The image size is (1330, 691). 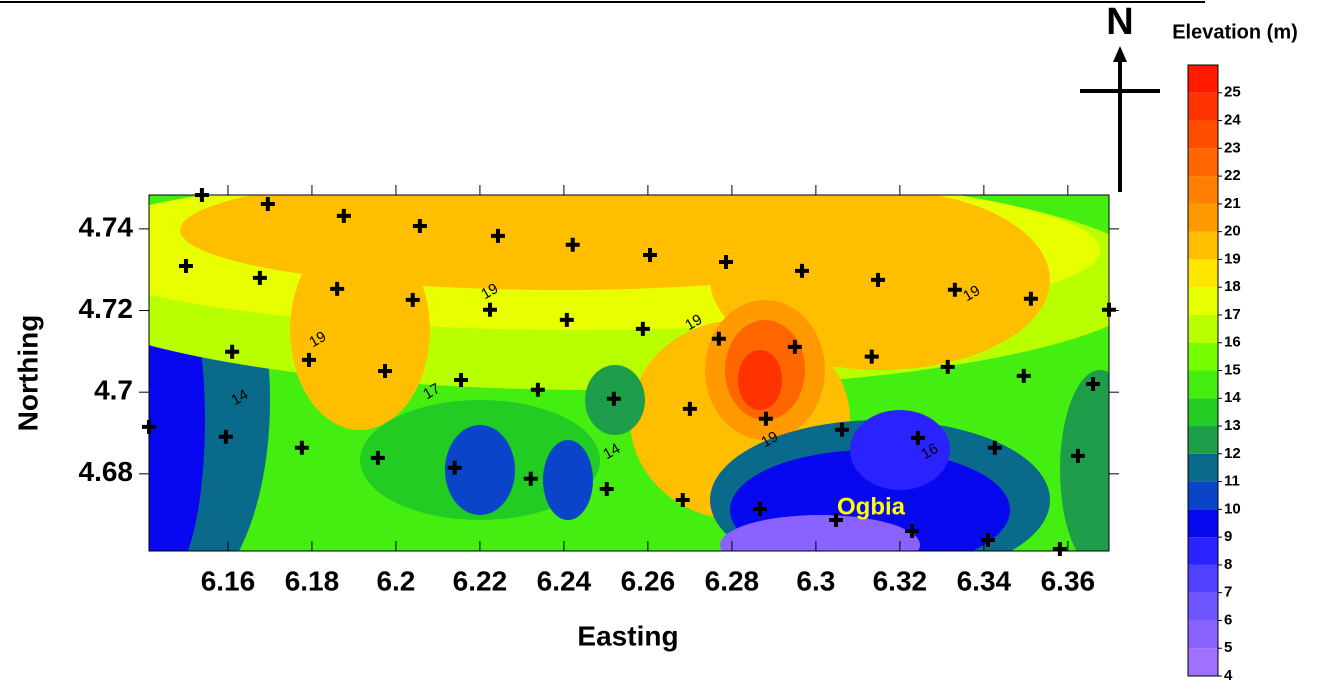 What do you see at coordinates (1232, 314) in the screenshot?
I see `colorbar-label: 17` at bounding box center [1232, 314].